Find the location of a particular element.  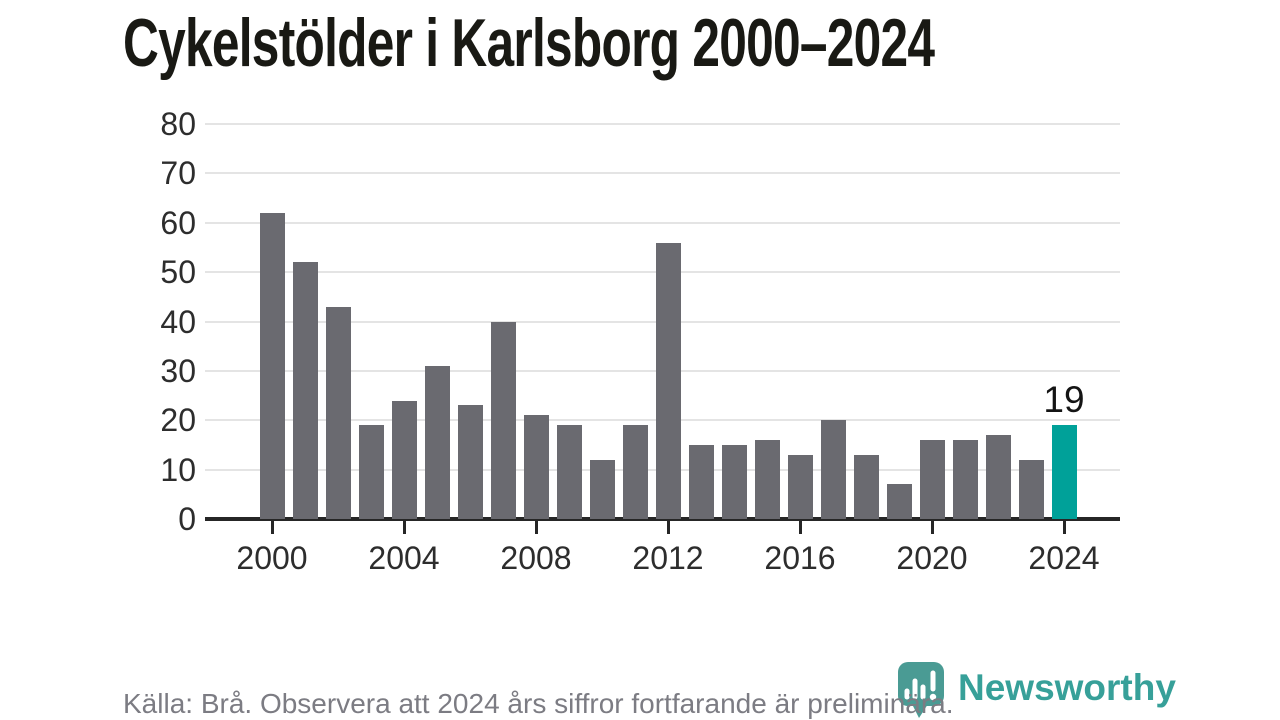

y-tick-label-20: 20 is located at coordinates (178, 420).